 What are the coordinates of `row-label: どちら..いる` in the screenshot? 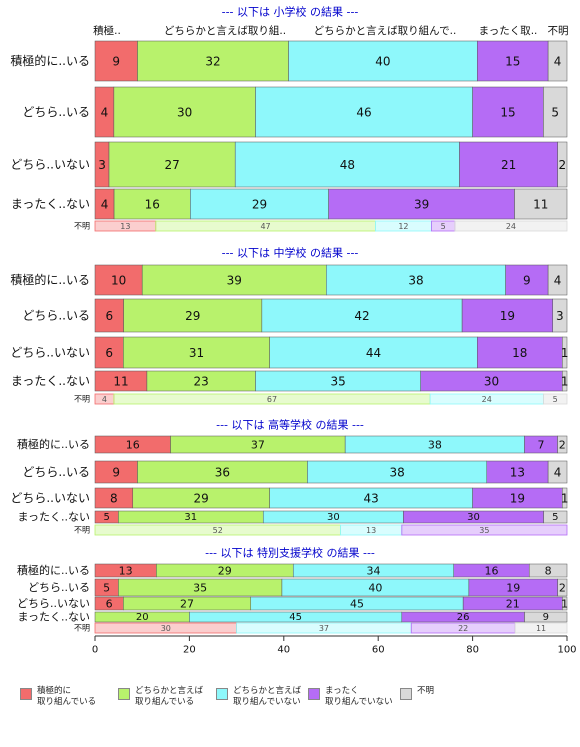 It's located at (56, 316).